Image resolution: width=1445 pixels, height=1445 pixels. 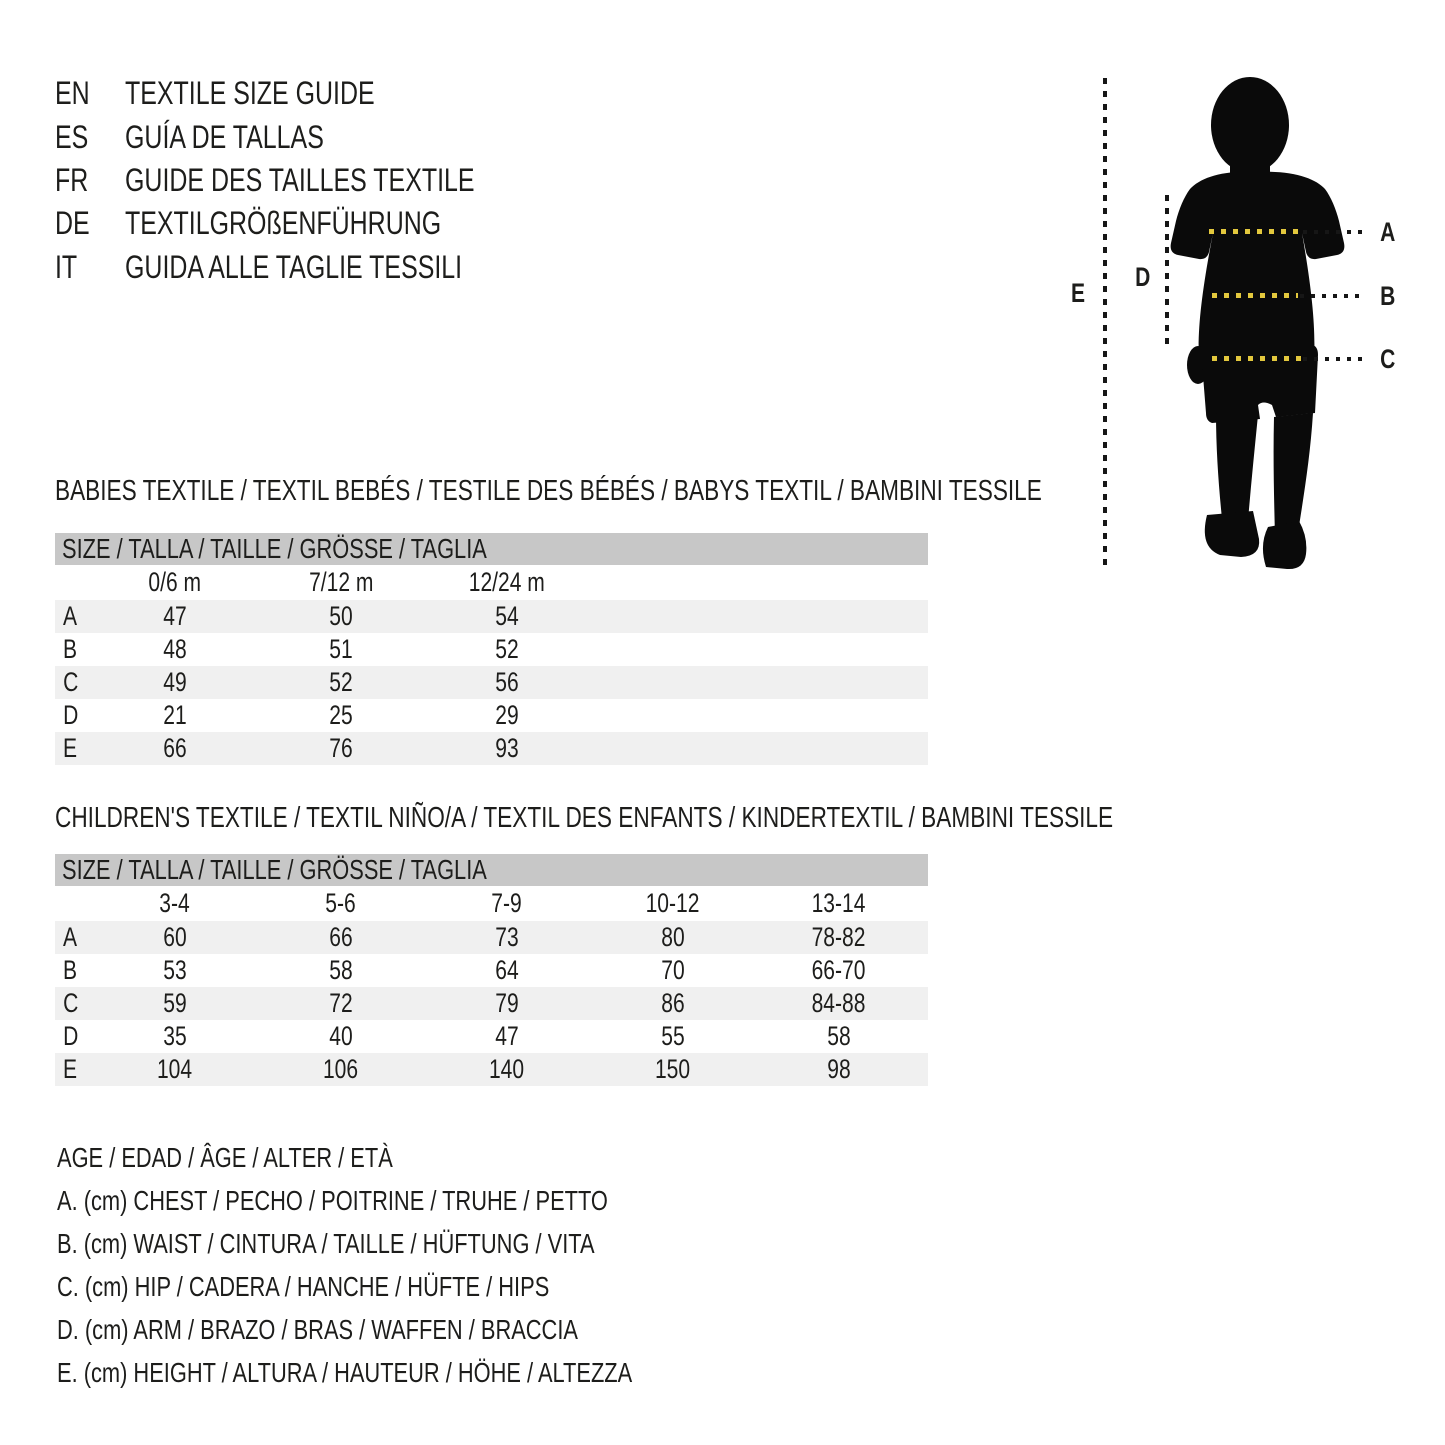 What do you see at coordinates (283, 222) in the screenshot?
I see `lang-title-de: TEXTILGRÖßENFÜHRUNG` at bounding box center [283, 222].